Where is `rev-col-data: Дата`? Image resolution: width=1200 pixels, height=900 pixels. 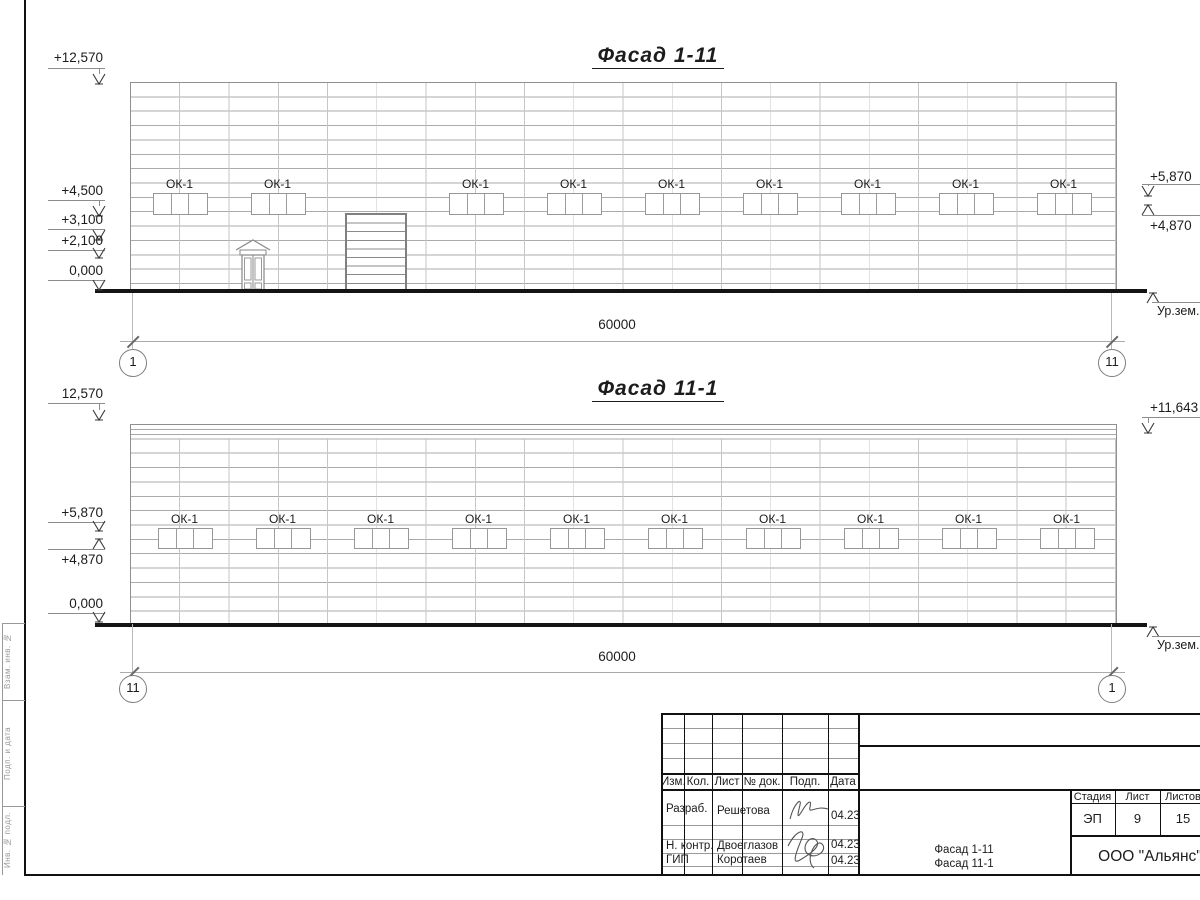
rev-col-data: Дата is located at coordinates (843, 782).